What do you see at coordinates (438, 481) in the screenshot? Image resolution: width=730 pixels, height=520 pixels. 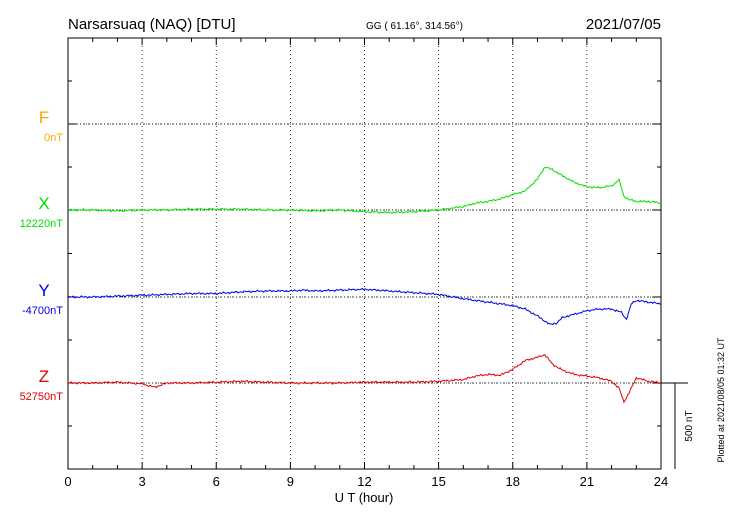 I see `x-tick-label: 15` at bounding box center [438, 481].